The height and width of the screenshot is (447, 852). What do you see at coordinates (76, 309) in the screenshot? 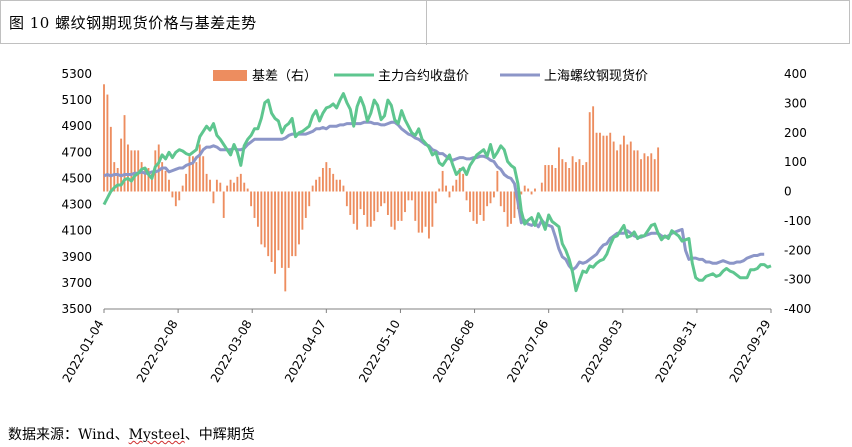
I see `y-left-tick-label: 3500` at bounding box center [76, 309].